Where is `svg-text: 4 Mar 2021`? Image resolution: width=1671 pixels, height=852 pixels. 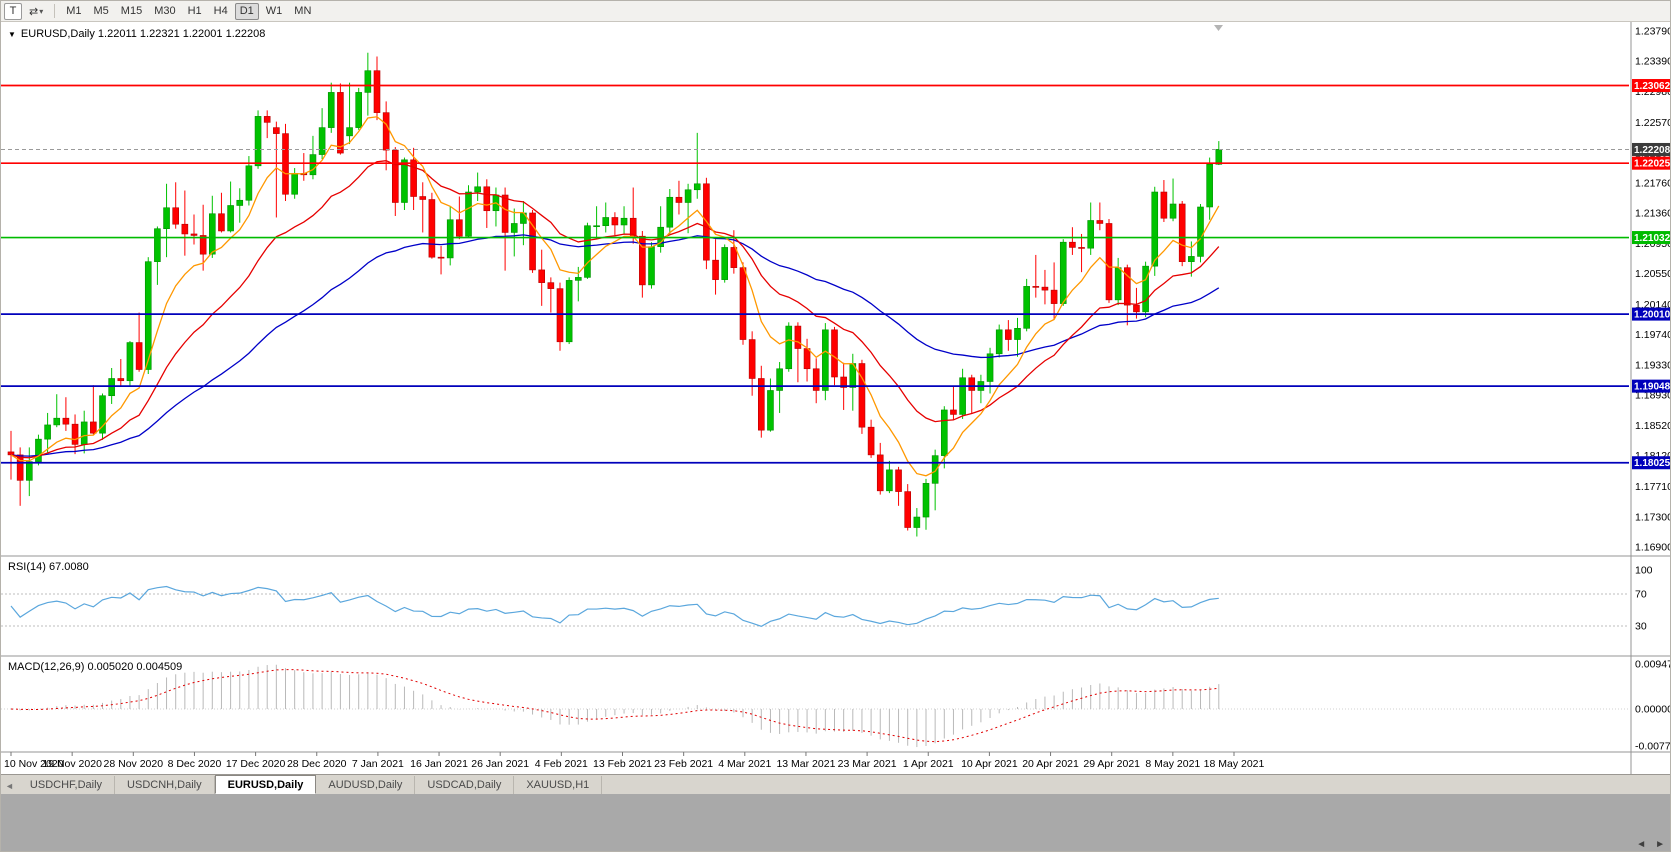
svg-text: 4 Mar 2021 is located at coordinates (744, 764).